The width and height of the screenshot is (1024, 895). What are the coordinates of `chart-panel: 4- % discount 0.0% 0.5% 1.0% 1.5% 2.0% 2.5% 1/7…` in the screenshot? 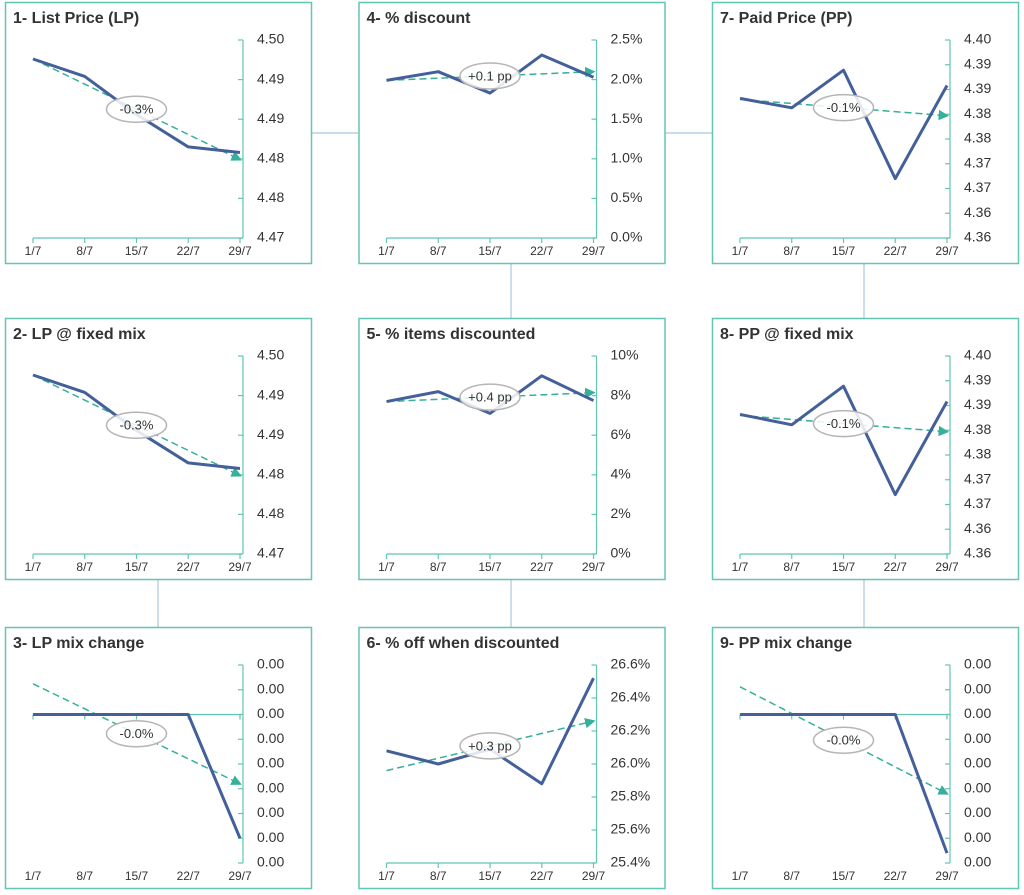 It's located at (512, 133).